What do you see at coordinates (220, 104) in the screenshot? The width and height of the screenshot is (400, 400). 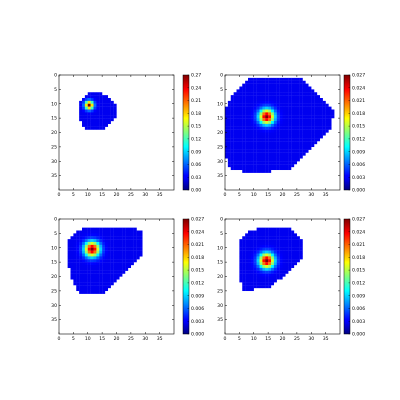 I see `y-tick-label: 10` at bounding box center [220, 104].